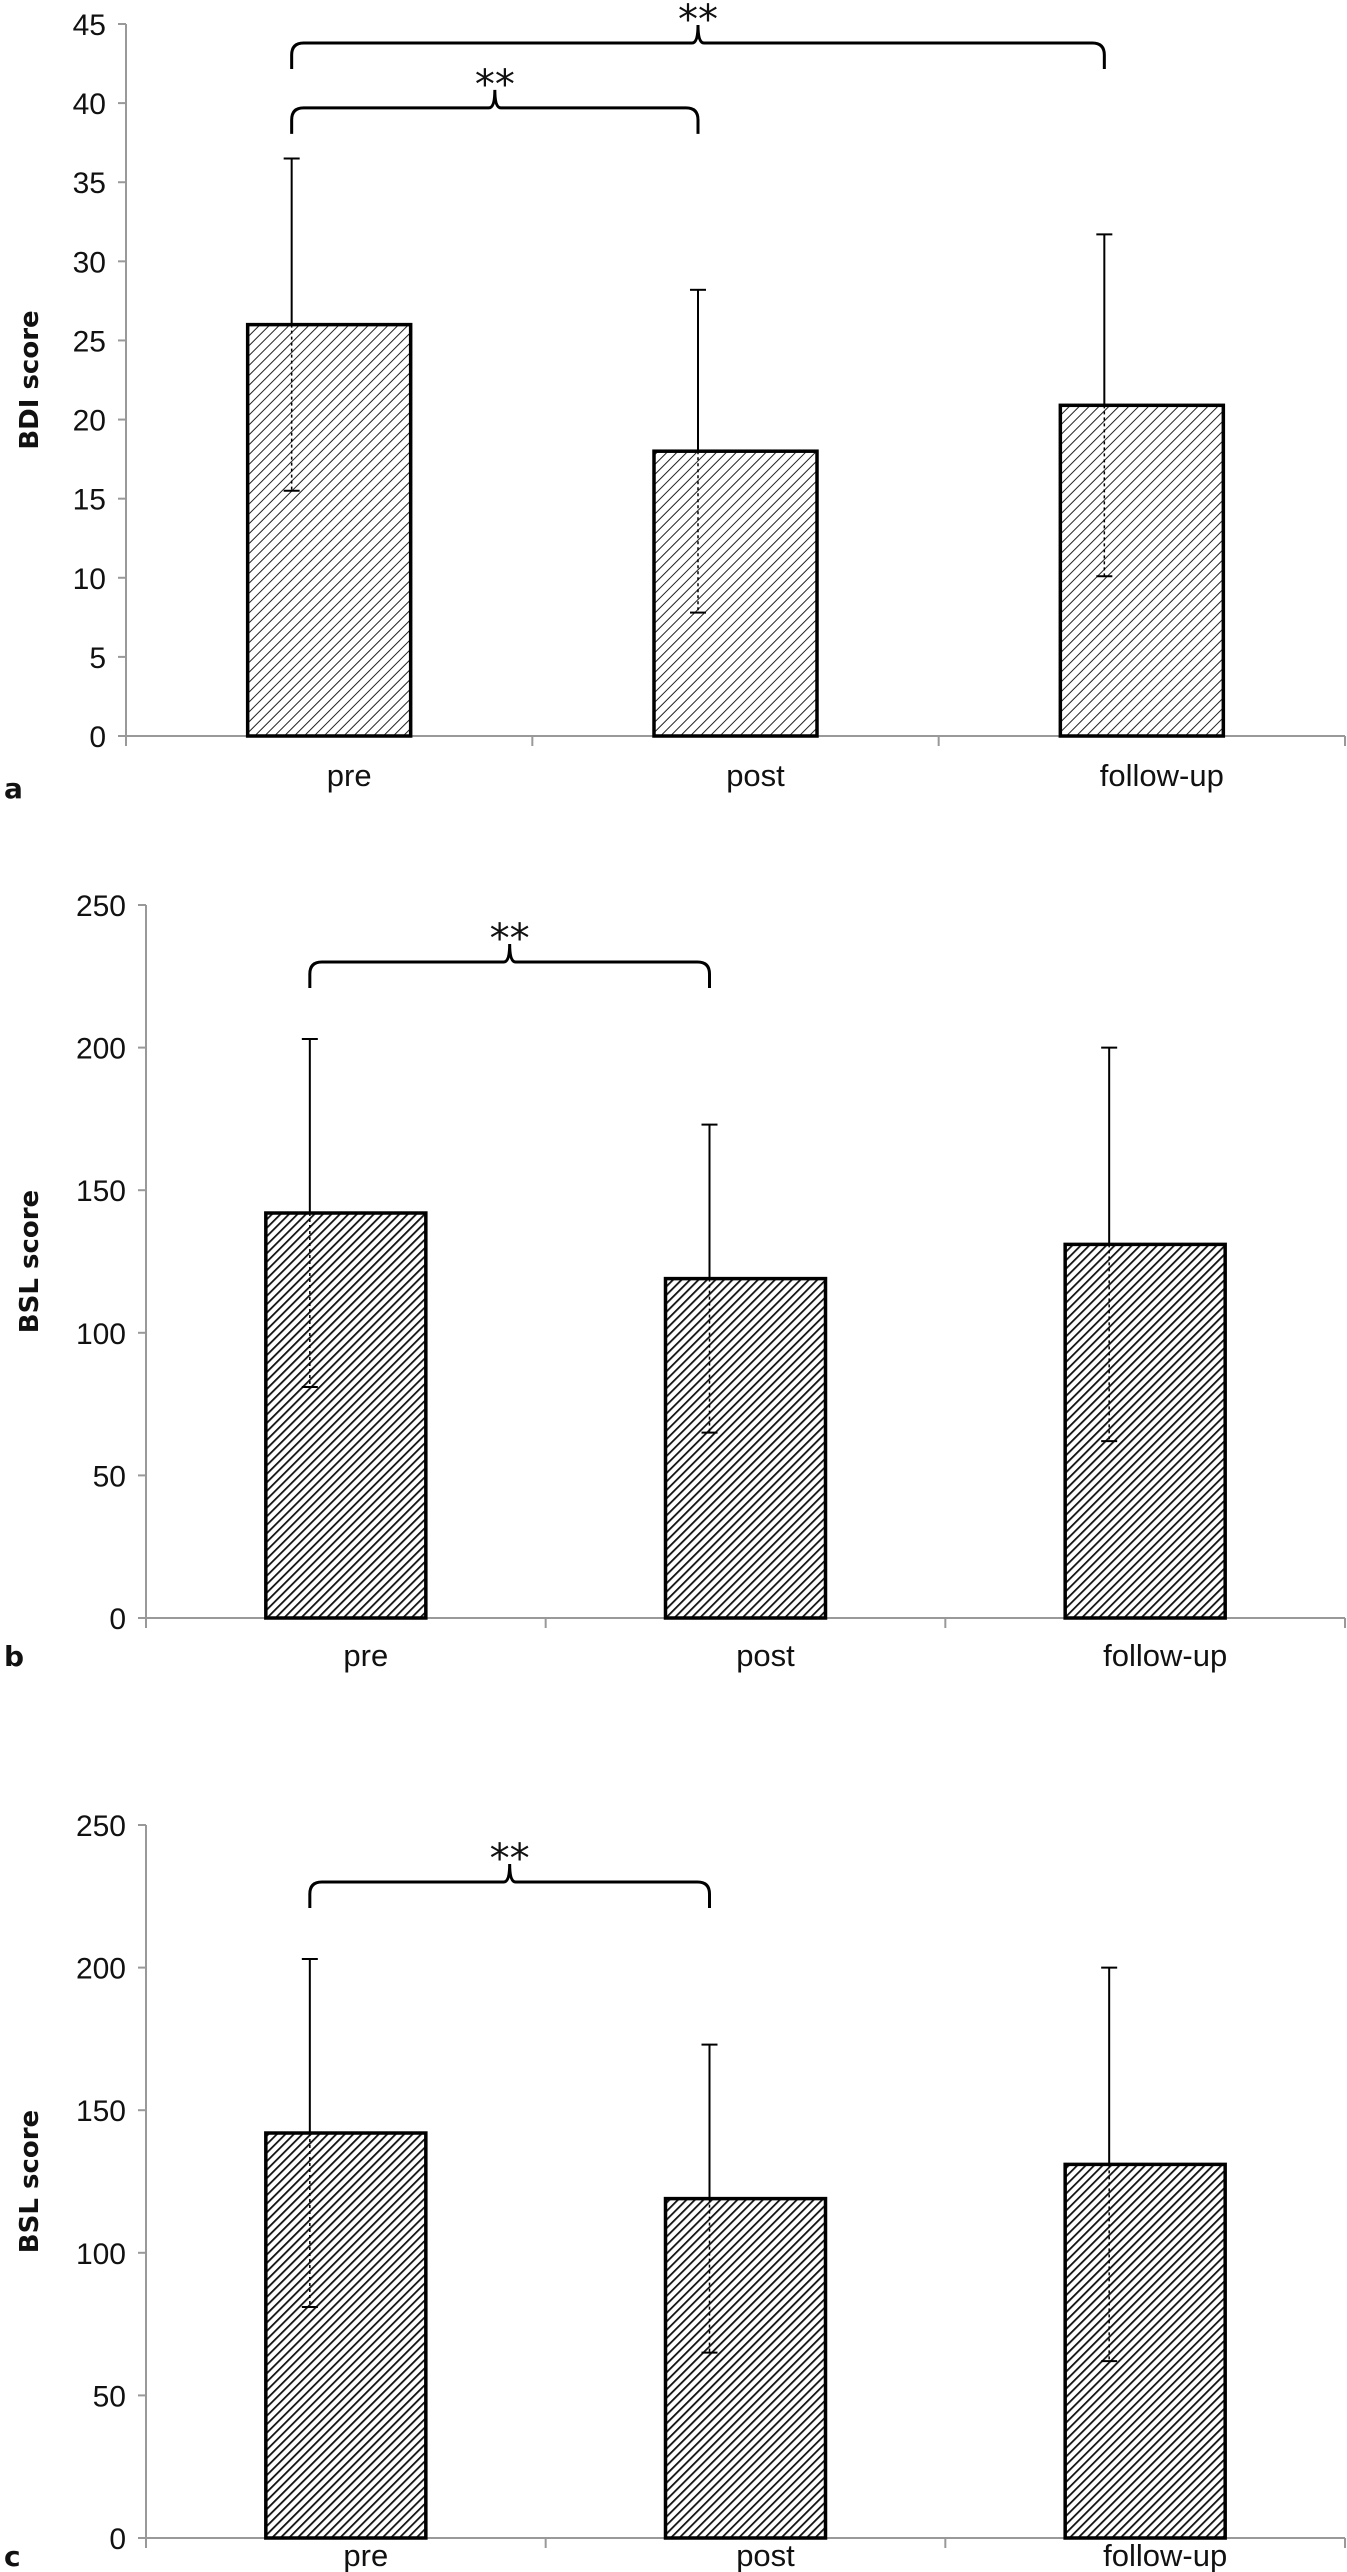 Image resolution: width=1347 pixels, height=2572 pixels. Describe the element at coordinates (89, 183) in the screenshot. I see `y-tick-label: 35` at that location.